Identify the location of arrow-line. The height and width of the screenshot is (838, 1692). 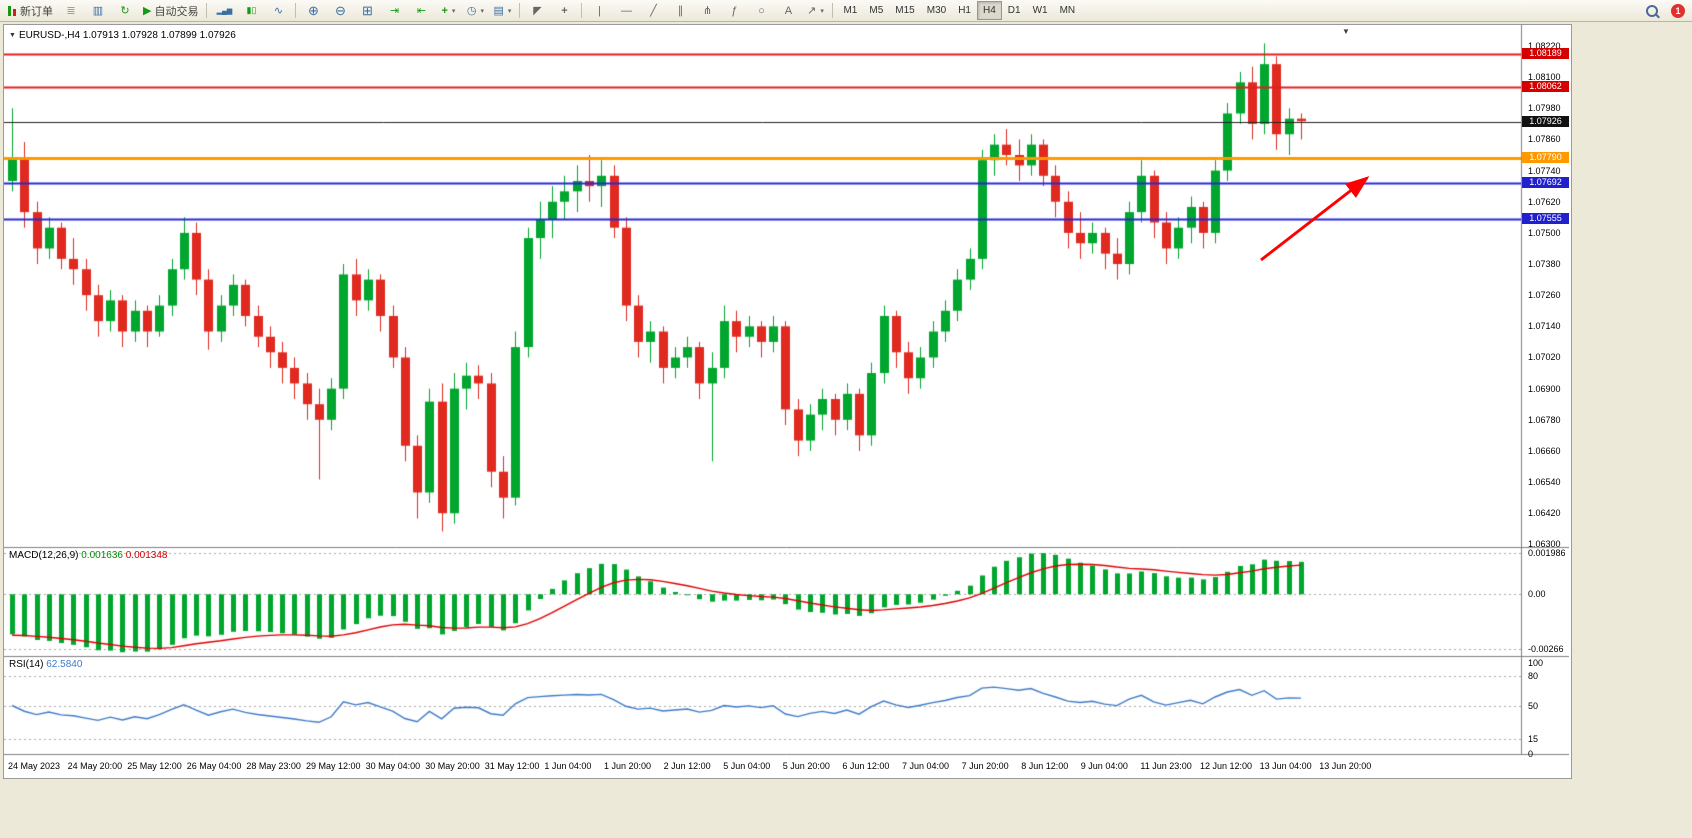
(1315, 219).